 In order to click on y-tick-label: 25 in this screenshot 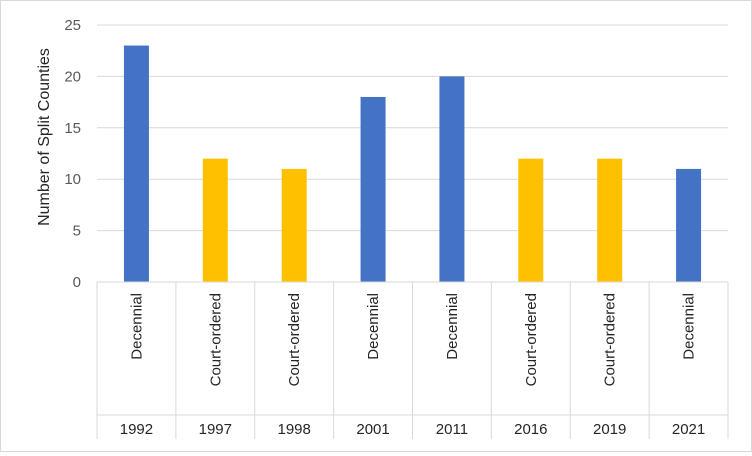, I will do `click(72, 25)`.